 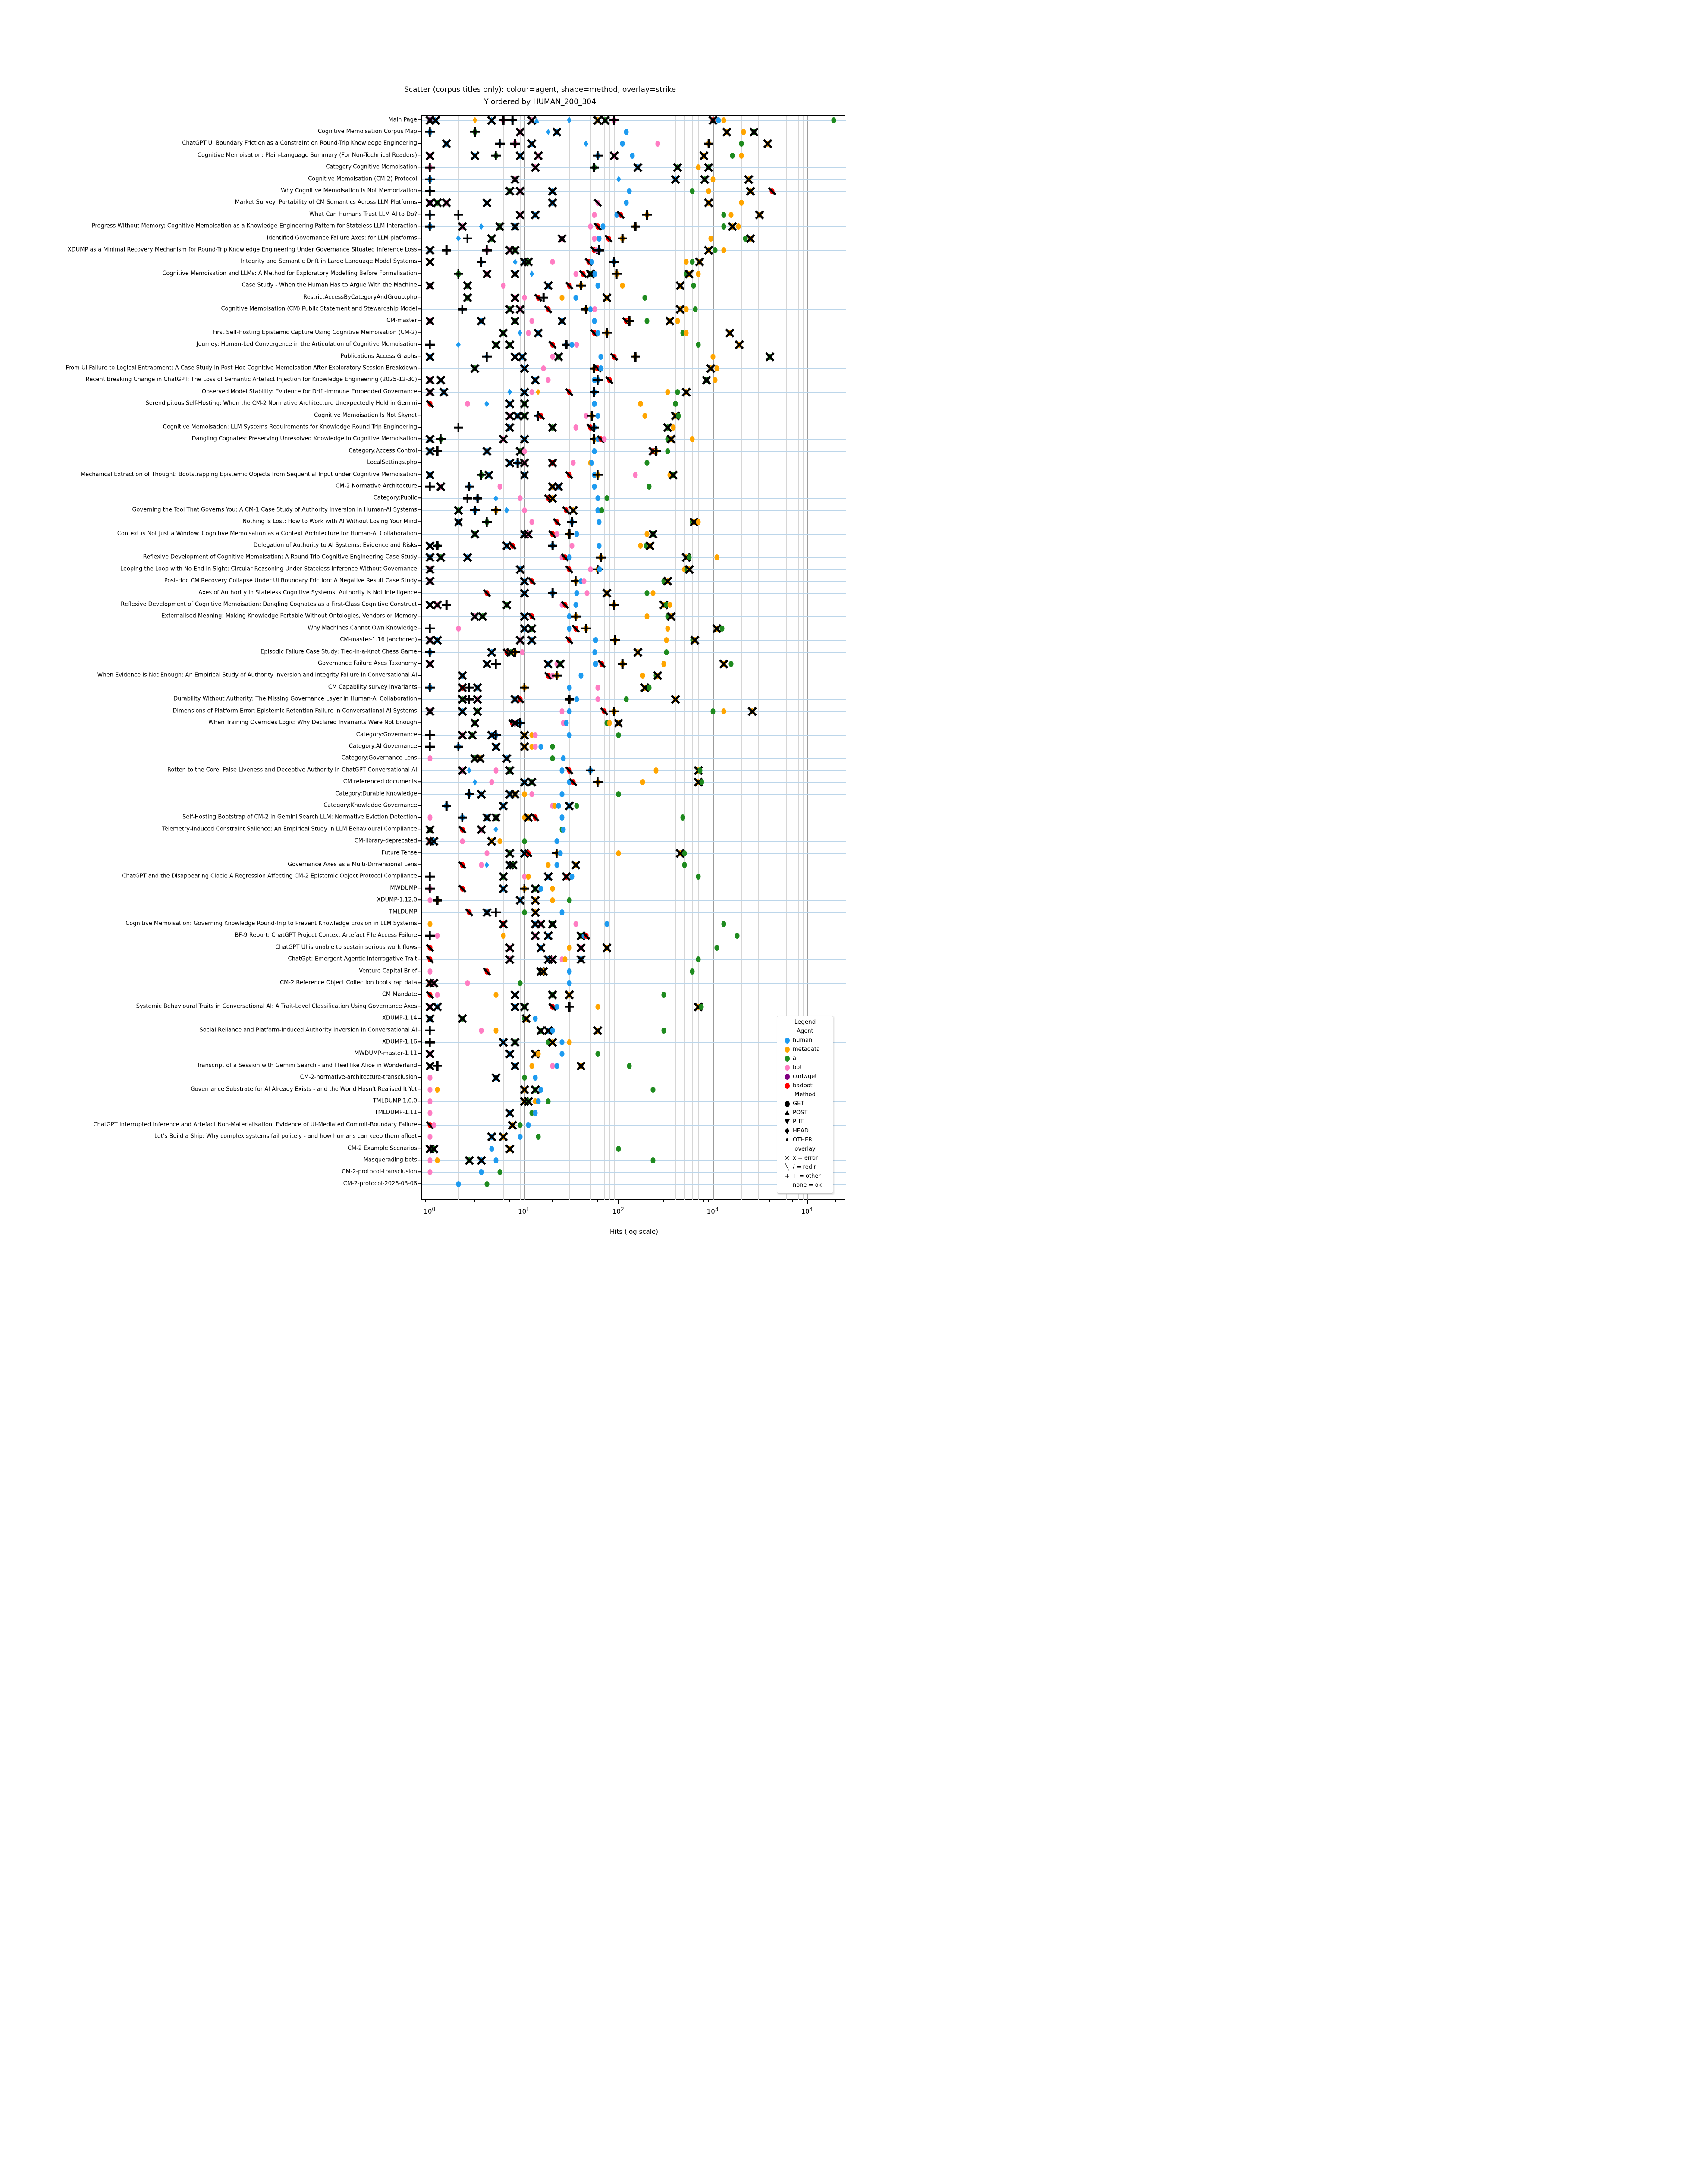 What do you see at coordinates (376, 486) in the screenshot?
I see `y-tick-label: CM-2 Normative Architecture` at bounding box center [376, 486].